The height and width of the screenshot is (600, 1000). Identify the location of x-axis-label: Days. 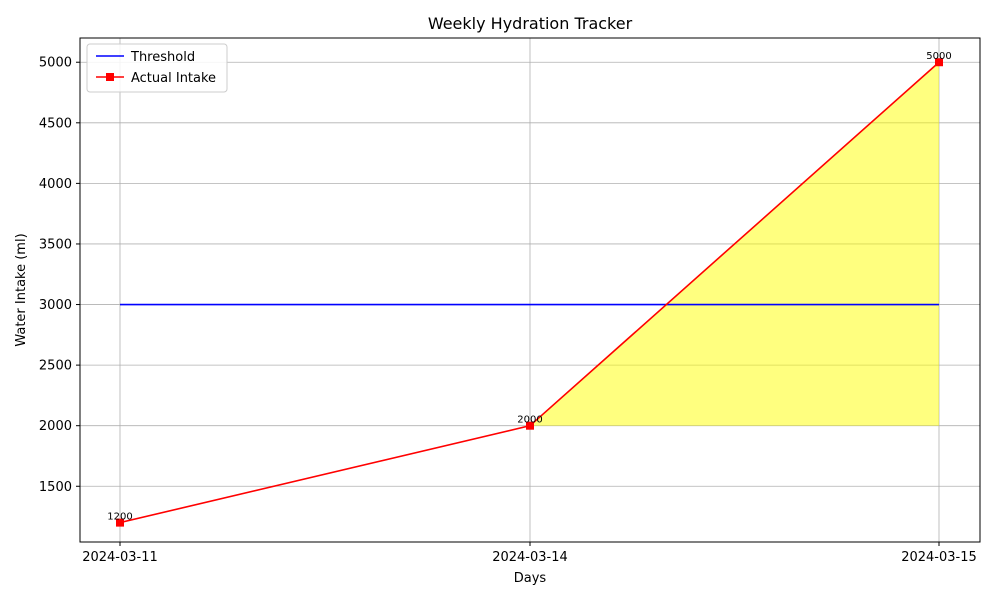
(530, 578).